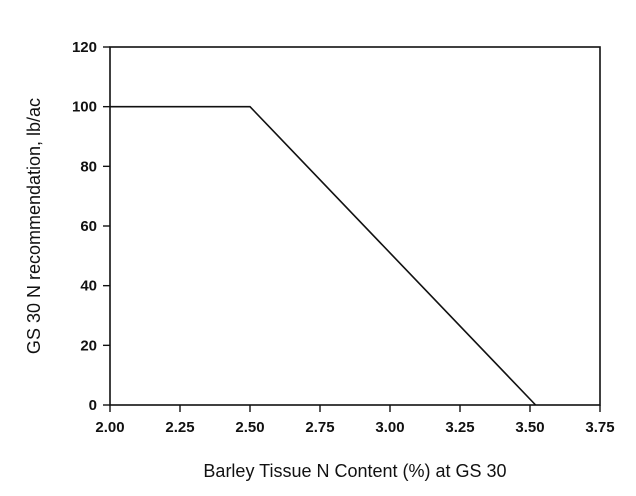  What do you see at coordinates (109, 427) in the screenshot?
I see `x-tick-label: 2.00` at bounding box center [109, 427].